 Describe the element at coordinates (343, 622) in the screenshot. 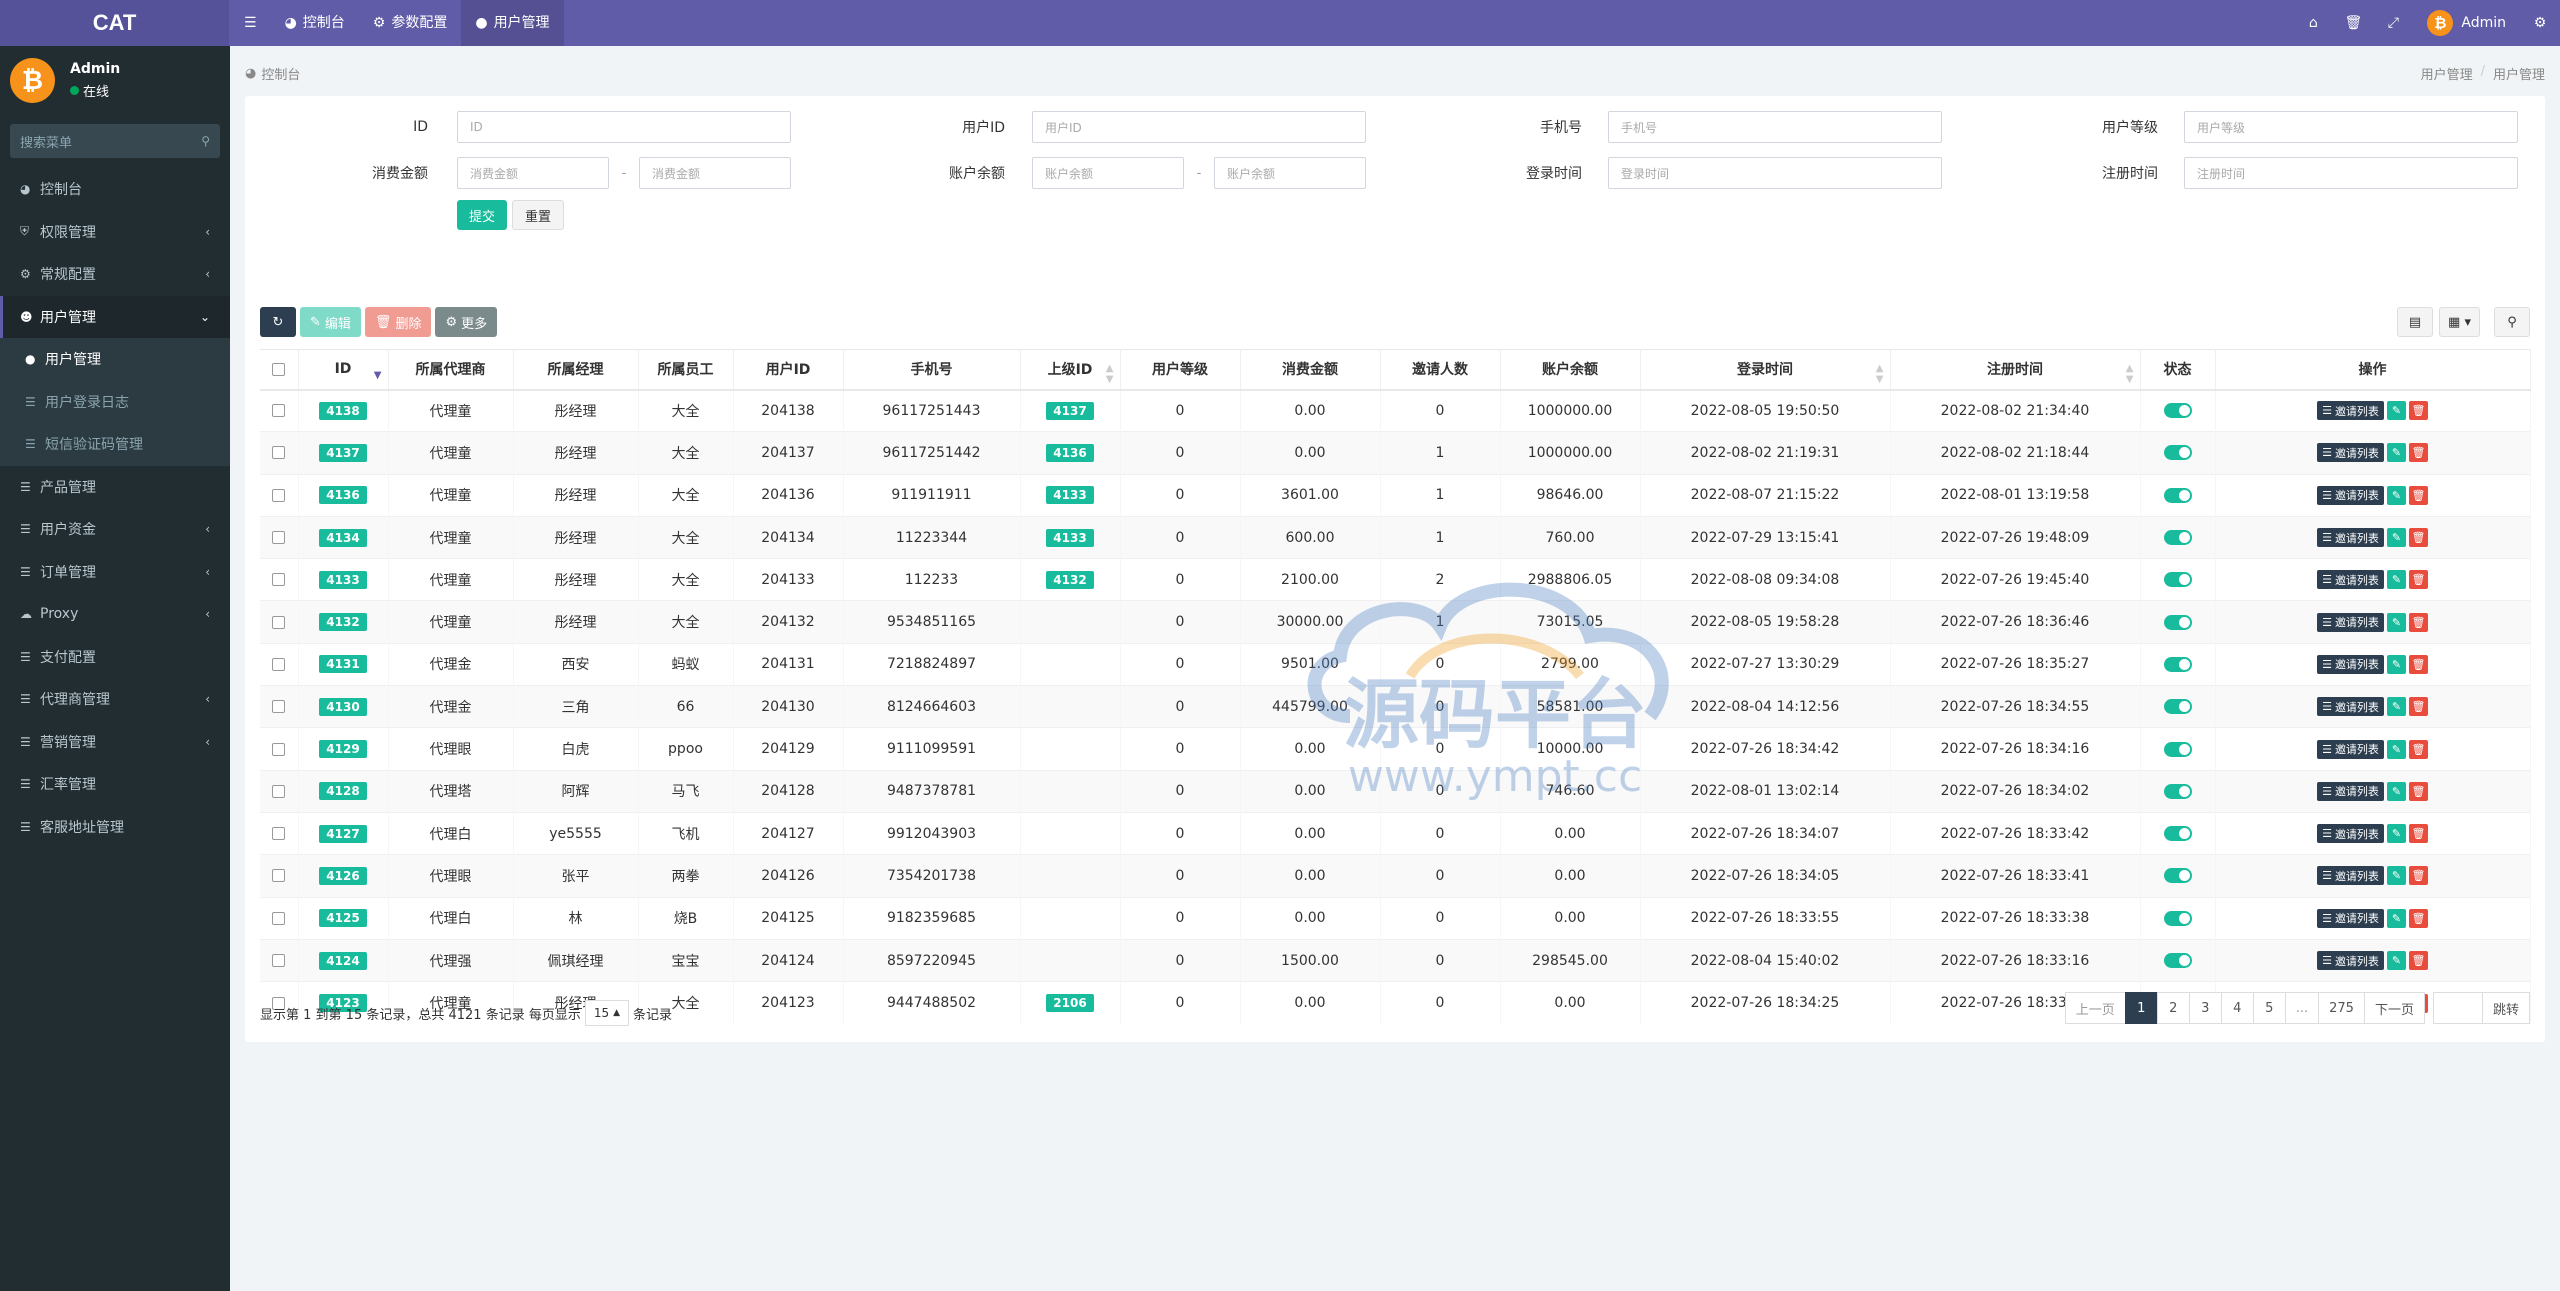

I see `id-badge: 4132` at that location.